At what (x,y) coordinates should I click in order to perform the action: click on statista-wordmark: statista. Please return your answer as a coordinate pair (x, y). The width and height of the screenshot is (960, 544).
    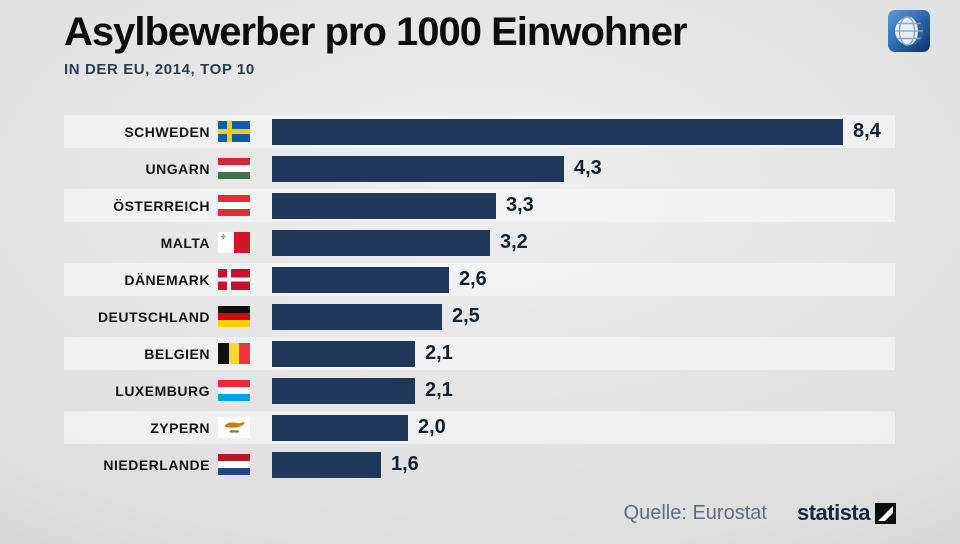
    Looking at the image, I should click on (833, 512).